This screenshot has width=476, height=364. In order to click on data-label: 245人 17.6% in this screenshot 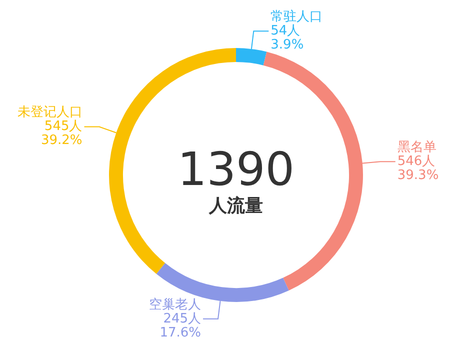, I will do `click(181, 325)`.